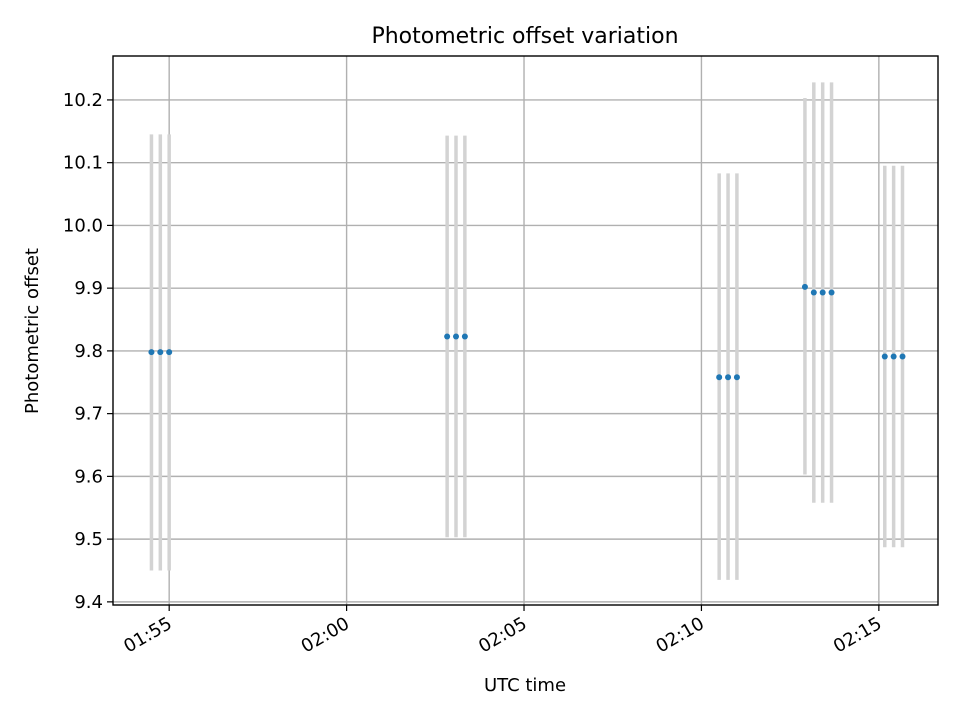 Image resolution: width=960 pixels, height=720 pixels. Describe the element at coordinates (88, 414) in the screenshot. I see `y-tick-label: 9.7` at that location.